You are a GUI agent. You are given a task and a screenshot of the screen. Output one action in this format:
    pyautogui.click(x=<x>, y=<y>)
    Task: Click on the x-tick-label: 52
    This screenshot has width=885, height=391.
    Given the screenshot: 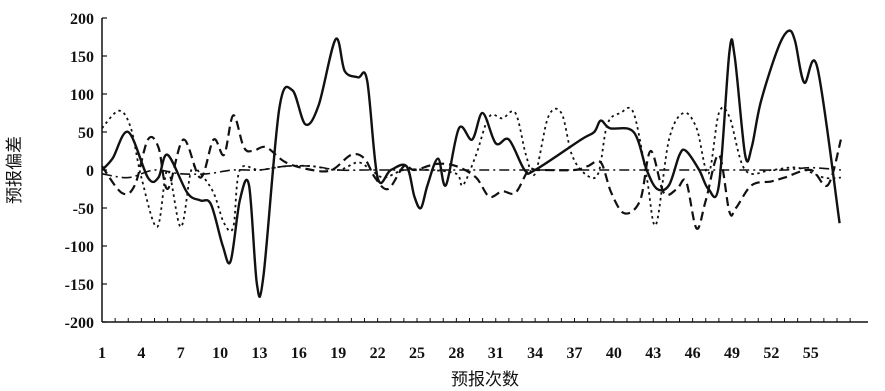 What is the action you would take?
    pyautogui.click(x=771, y=353)
    